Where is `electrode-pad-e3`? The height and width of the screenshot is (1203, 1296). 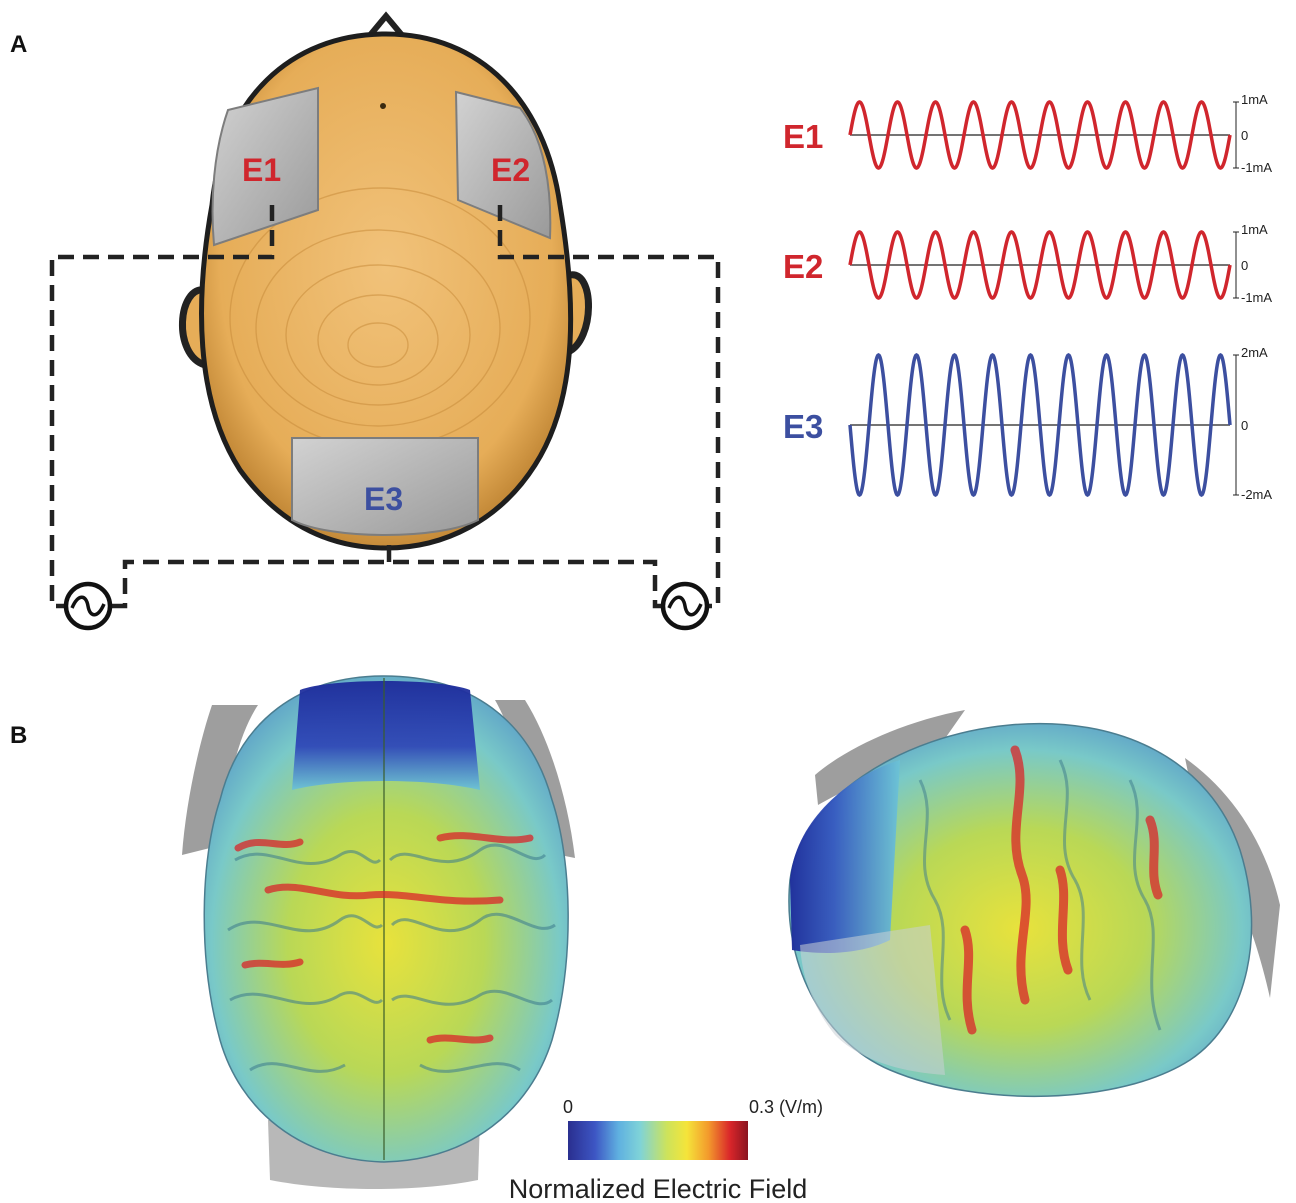 electrode-pad-e3 is located at coordinates (385, 486).